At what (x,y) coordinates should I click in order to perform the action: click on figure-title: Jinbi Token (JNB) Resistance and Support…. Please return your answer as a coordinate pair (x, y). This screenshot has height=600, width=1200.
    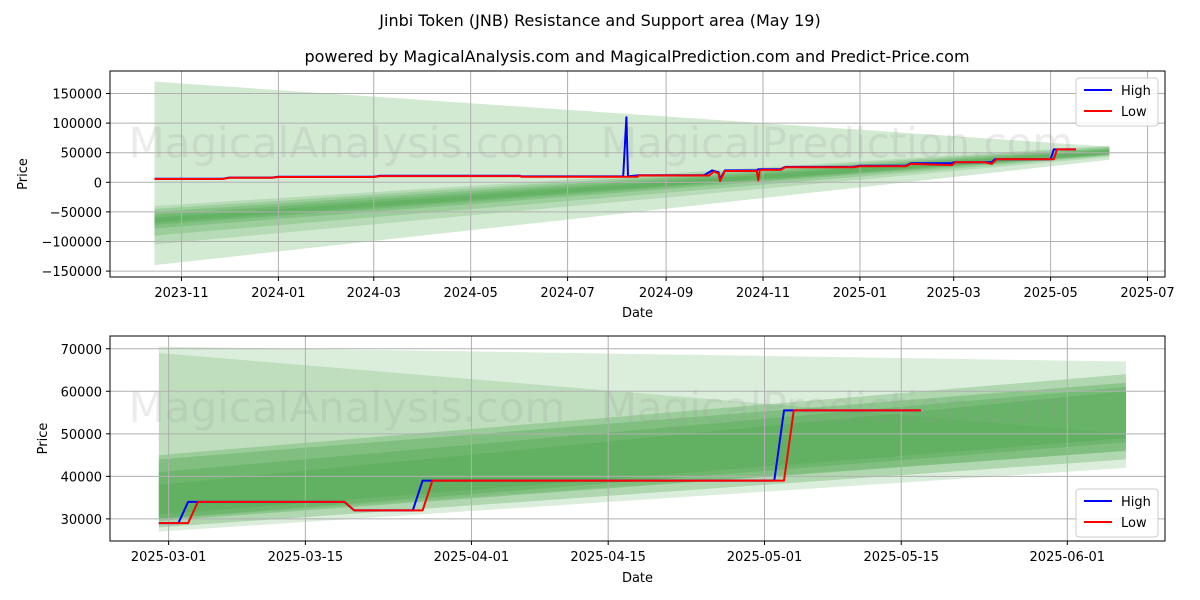
    Looking at the image, I should click on (599, 20).